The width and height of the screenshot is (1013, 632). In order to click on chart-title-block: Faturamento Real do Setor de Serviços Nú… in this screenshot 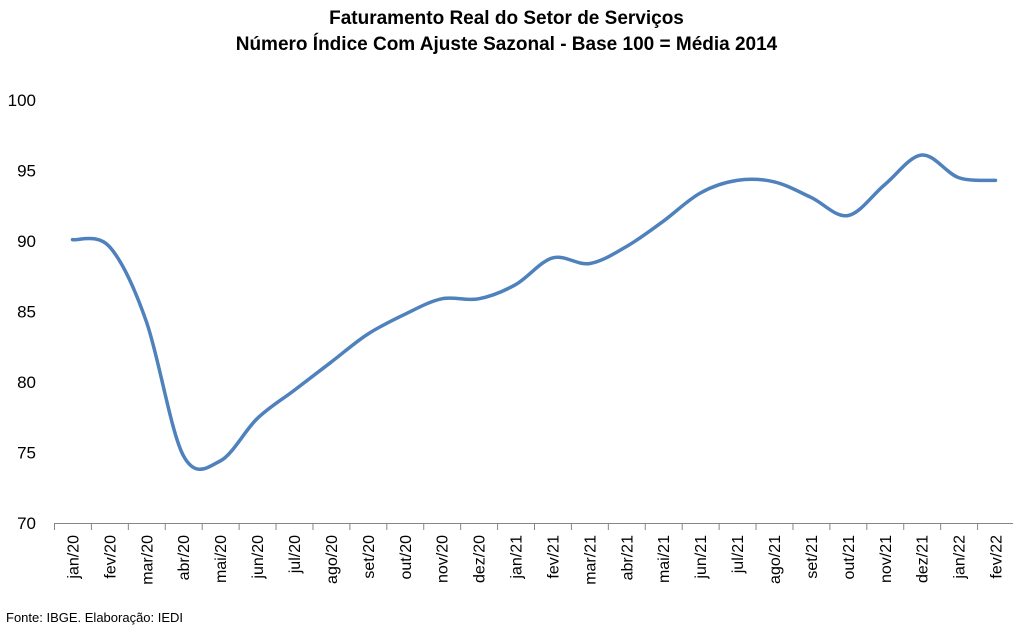, I will do `click(506, 32)`.